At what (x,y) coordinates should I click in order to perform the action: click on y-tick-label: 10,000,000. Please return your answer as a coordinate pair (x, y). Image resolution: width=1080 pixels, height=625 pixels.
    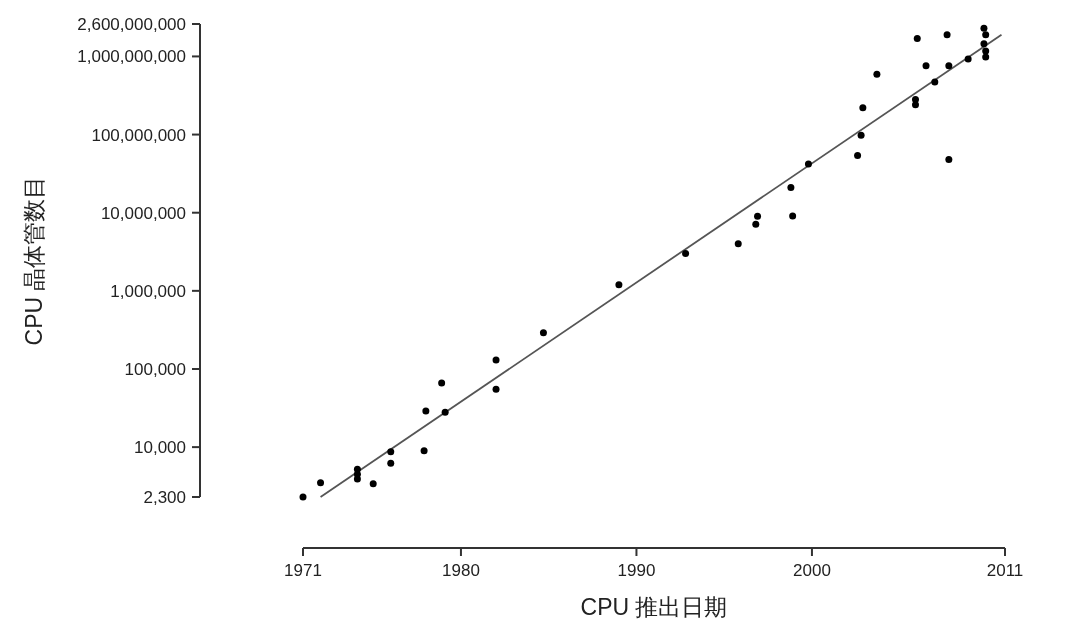
    Looking at the image, I should click on (143, 213).